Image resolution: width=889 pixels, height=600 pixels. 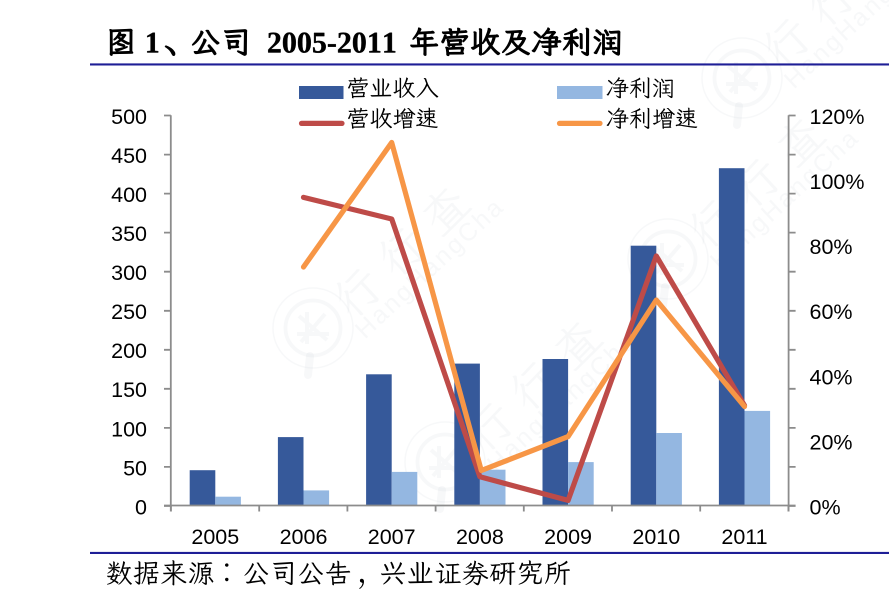 I want to click on svg-text: 250, so click(x=129, y=312).